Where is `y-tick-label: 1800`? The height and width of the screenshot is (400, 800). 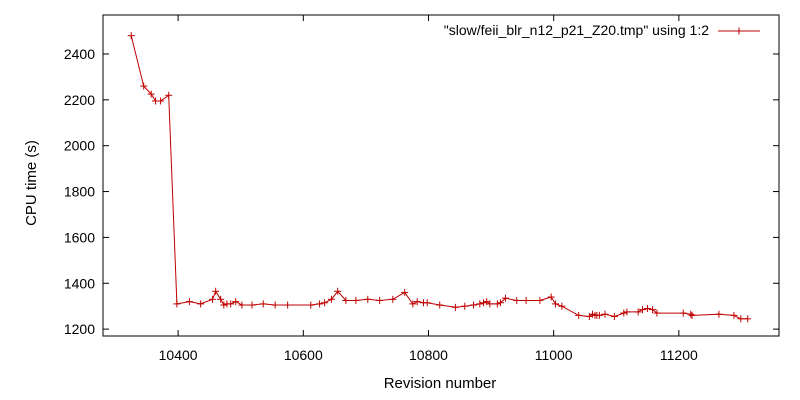
y-tick-label: 1800 is located at coordinates (79, 192).